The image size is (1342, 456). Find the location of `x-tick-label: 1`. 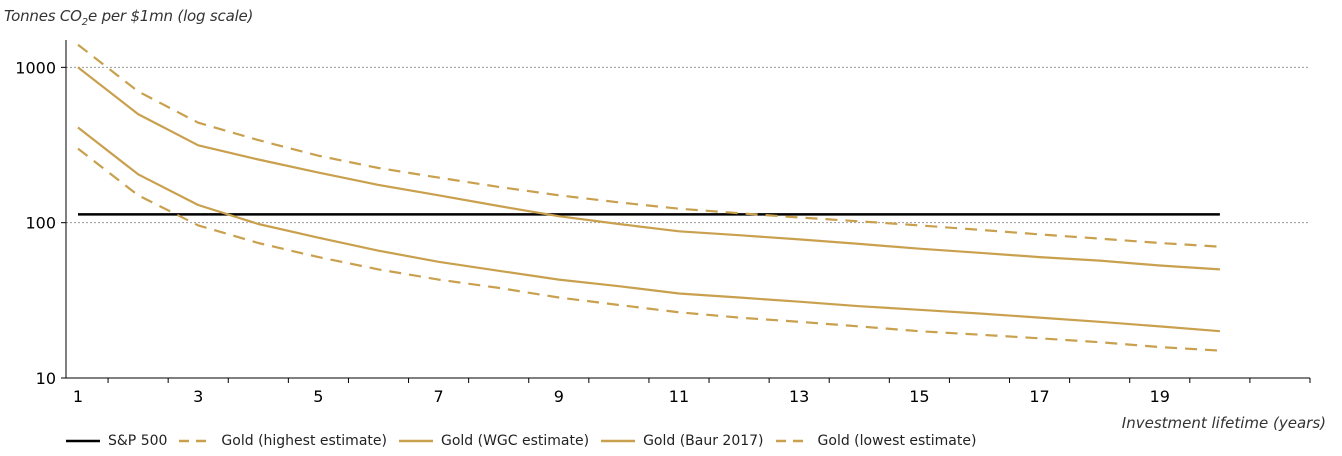

x-tick-label: 1 is located at coordinates (78, 396).